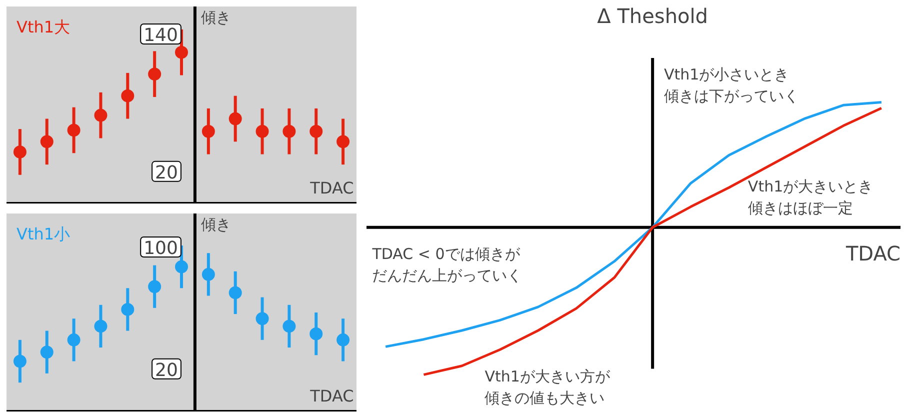  What do you see at coordinates (161, 35) in the screenshot?
I see `y-tick-label: 140` at bounding box center [161, 35].